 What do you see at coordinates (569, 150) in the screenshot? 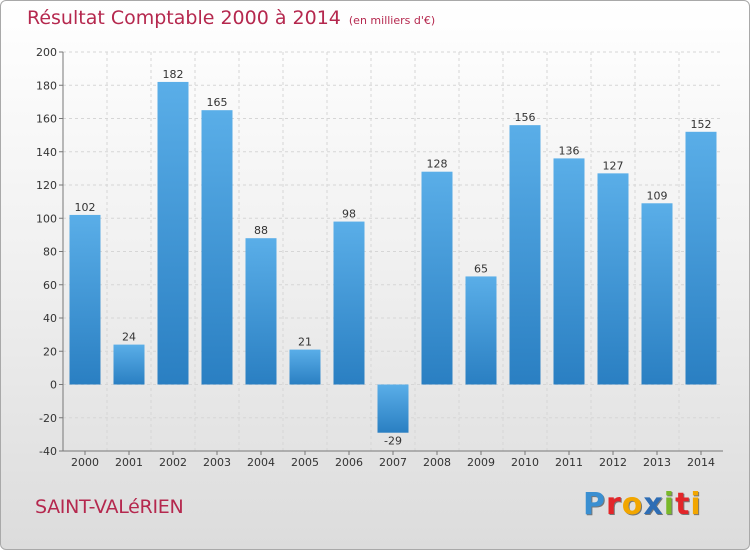
I see `data-label: 136` at bounding box center [569, 150].